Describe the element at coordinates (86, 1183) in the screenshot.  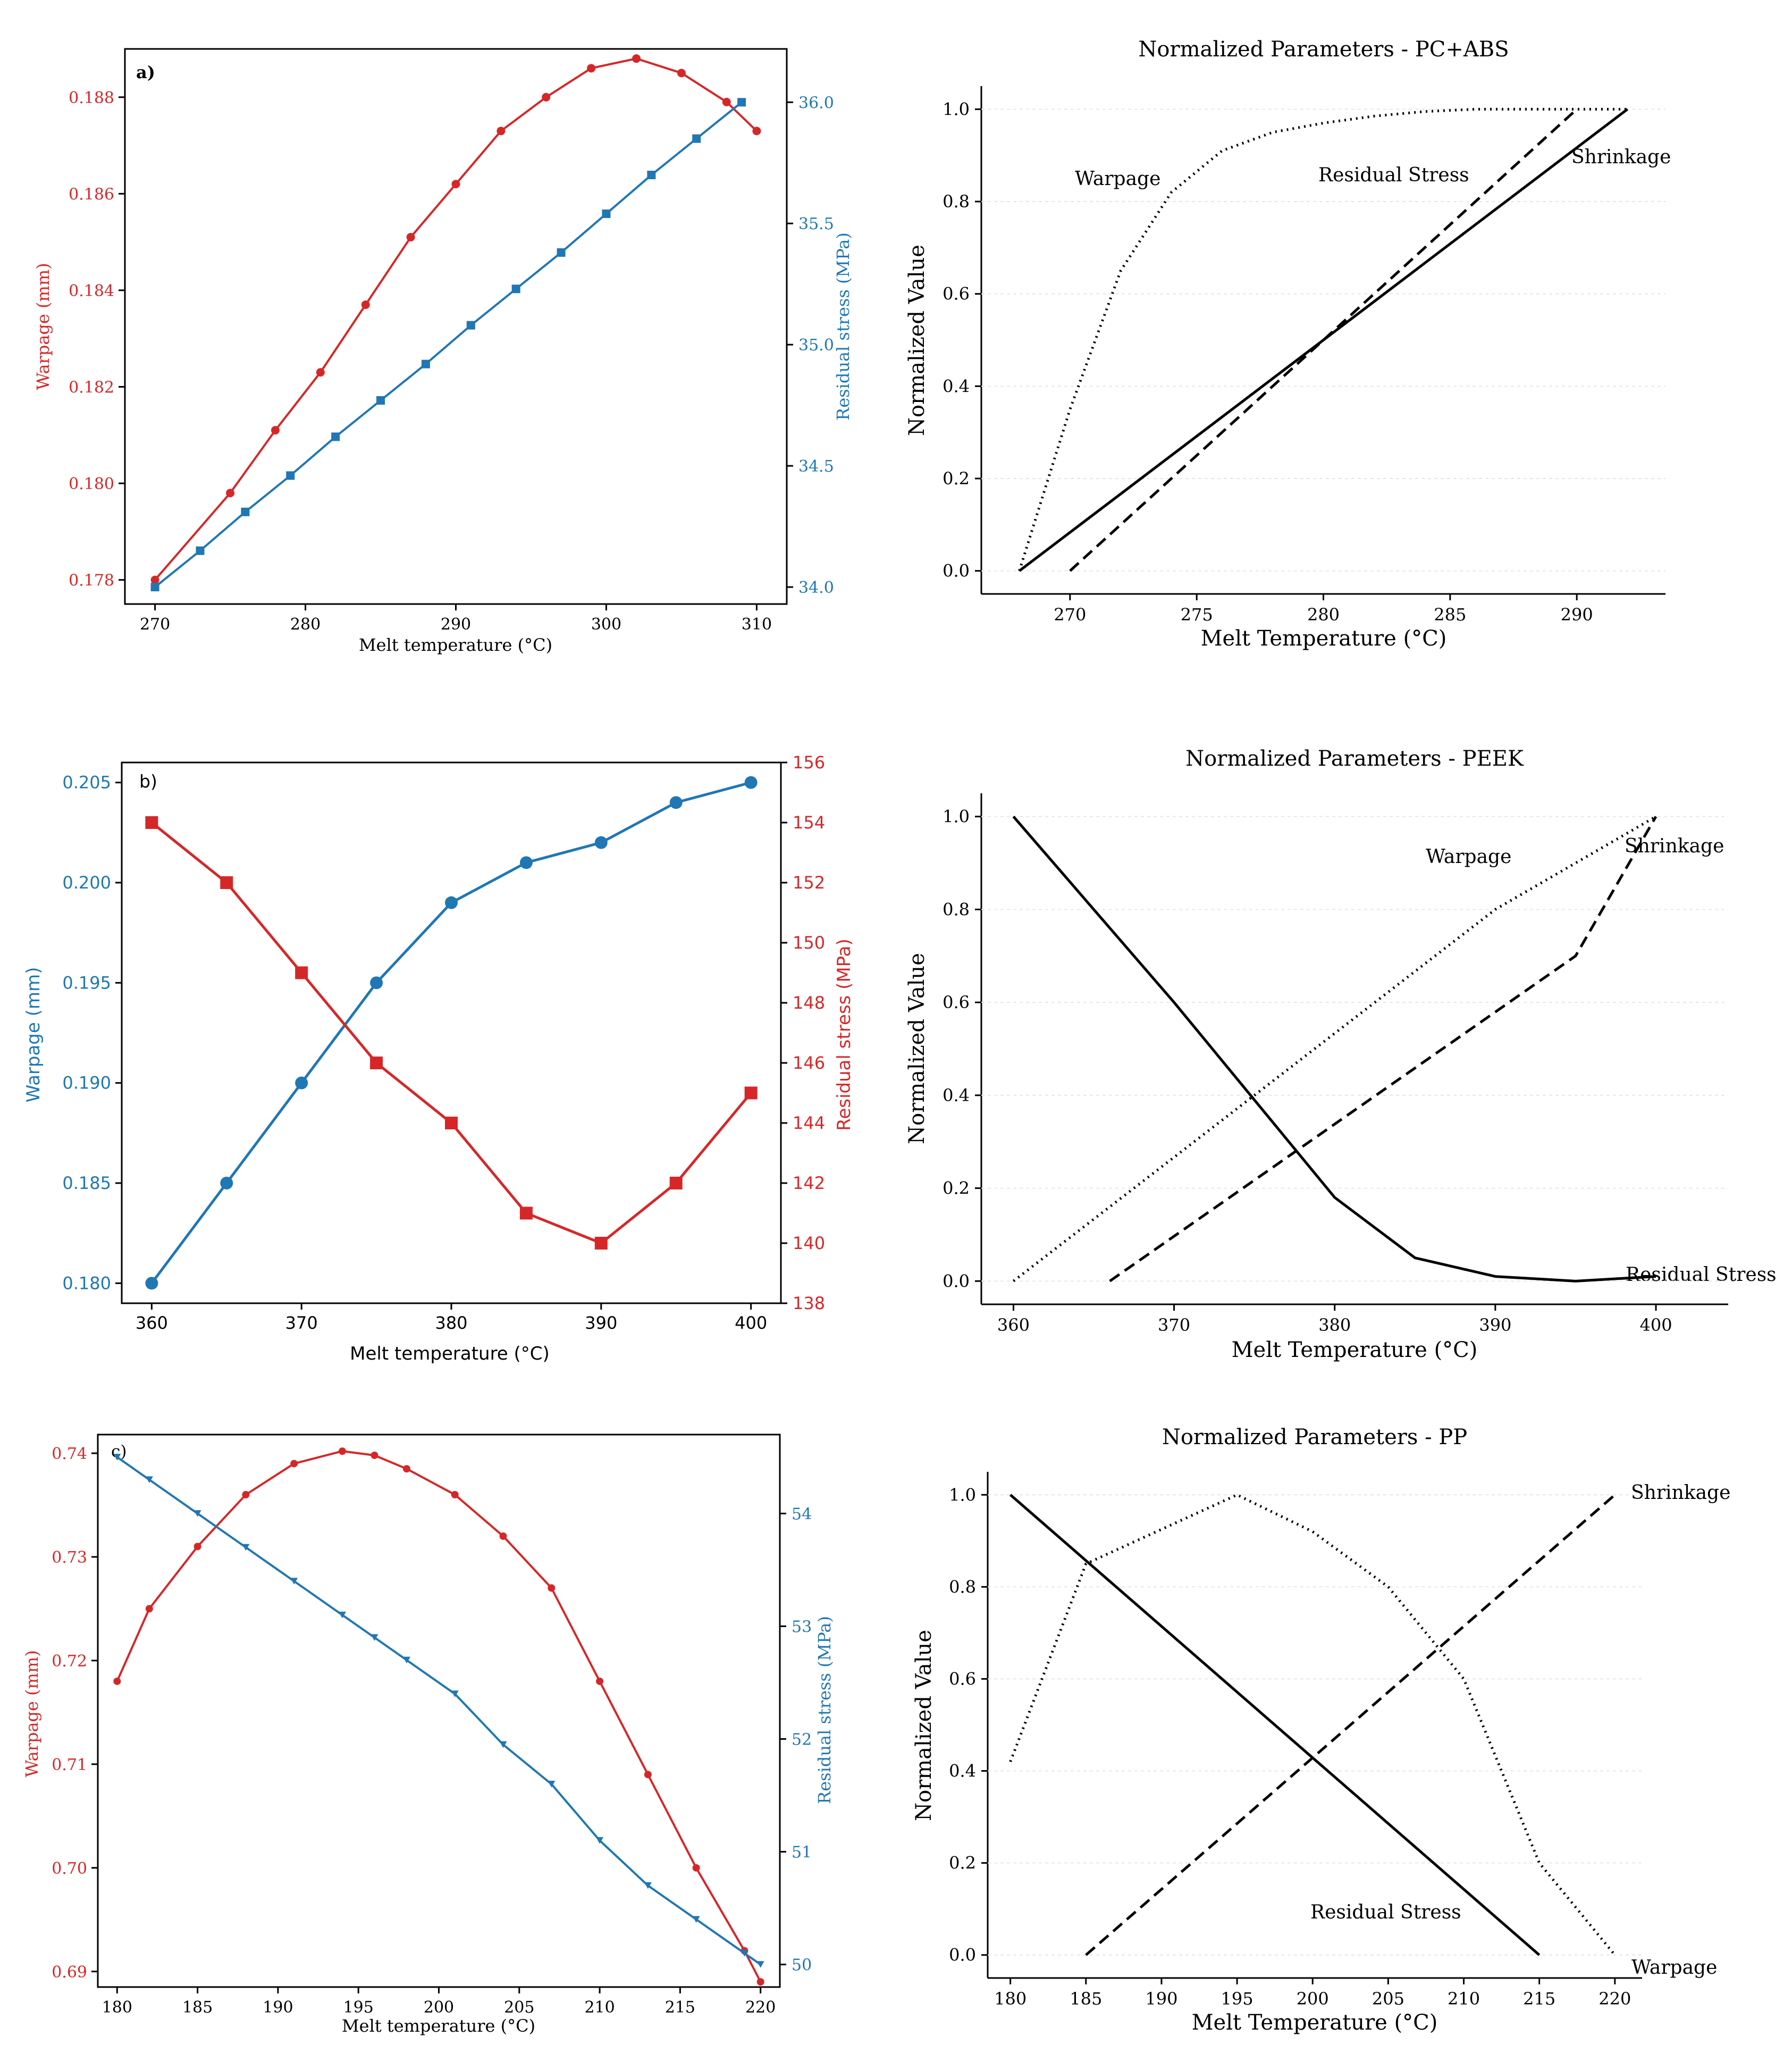
I see `chart-b-left-tick-label: 0.185` at that location.